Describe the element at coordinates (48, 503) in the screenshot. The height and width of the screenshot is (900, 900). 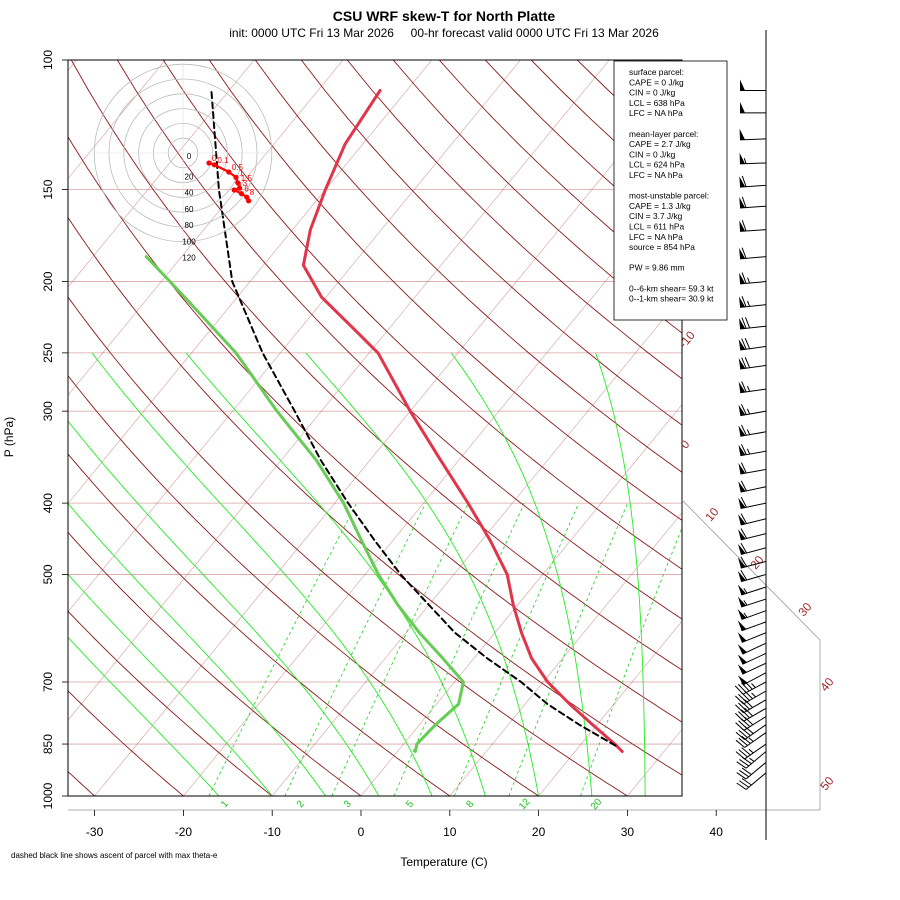
I see `y-tick-label: 400` at that location.